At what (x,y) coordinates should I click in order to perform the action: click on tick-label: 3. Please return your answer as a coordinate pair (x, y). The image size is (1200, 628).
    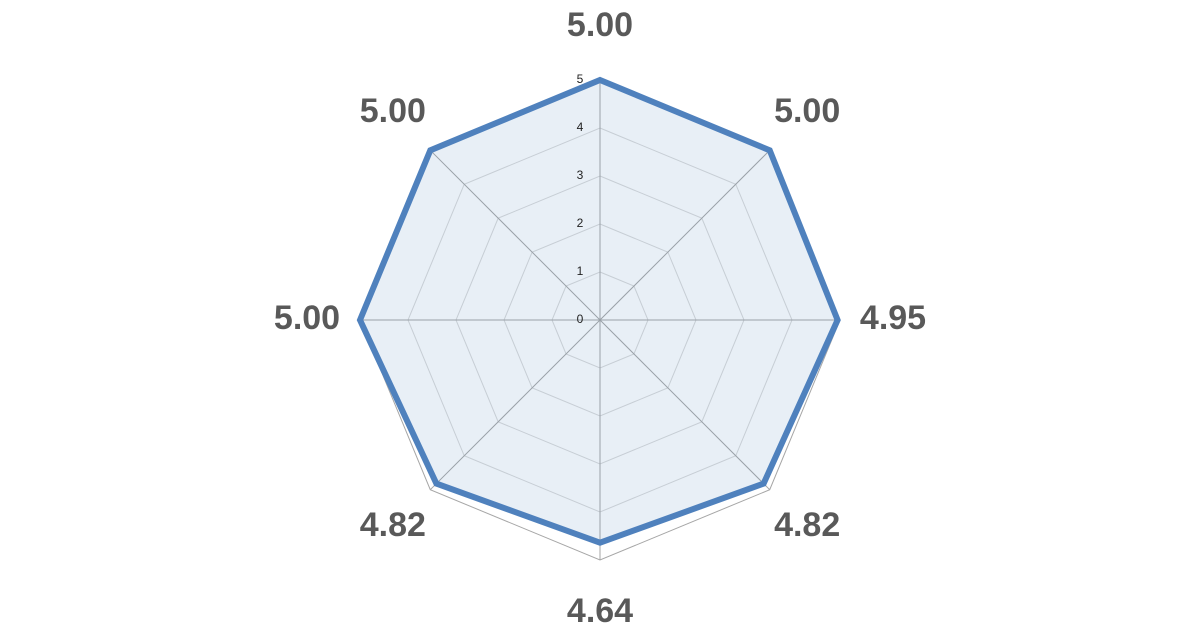
    Looking at the image, I should click on (580, 175).